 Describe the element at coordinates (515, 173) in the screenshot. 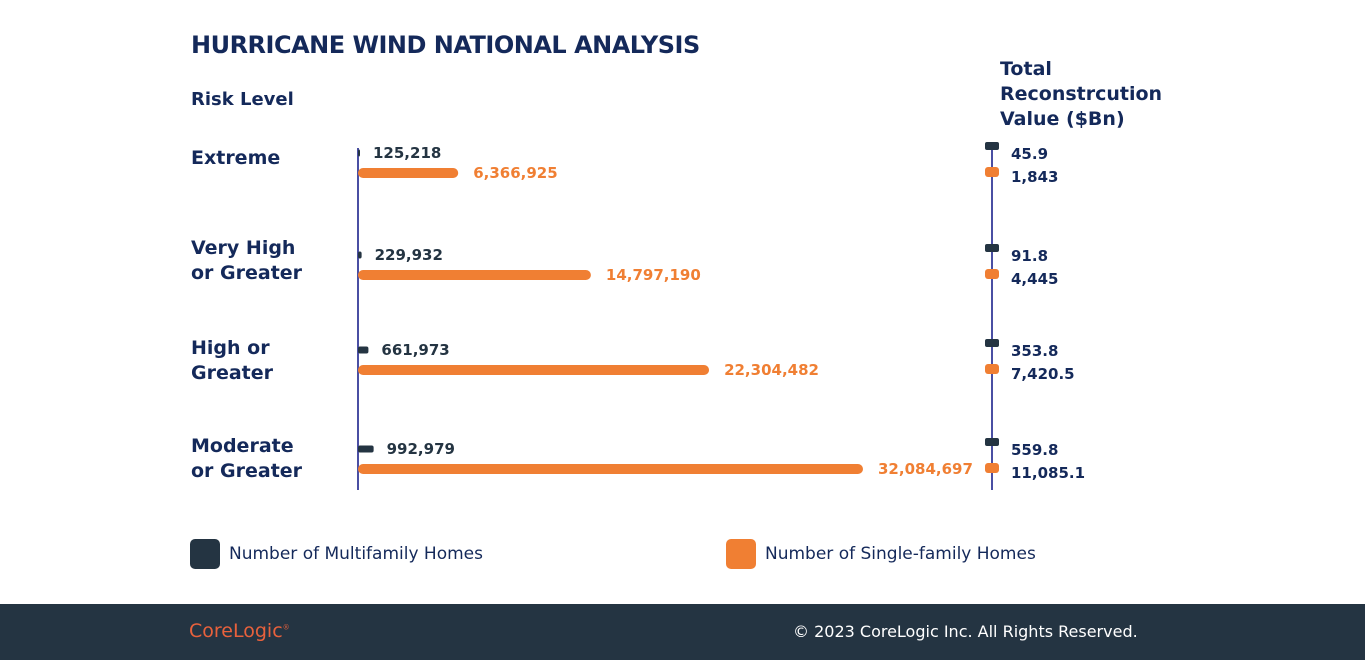

I see `data-label-single-family: 6,366,925` at that location.